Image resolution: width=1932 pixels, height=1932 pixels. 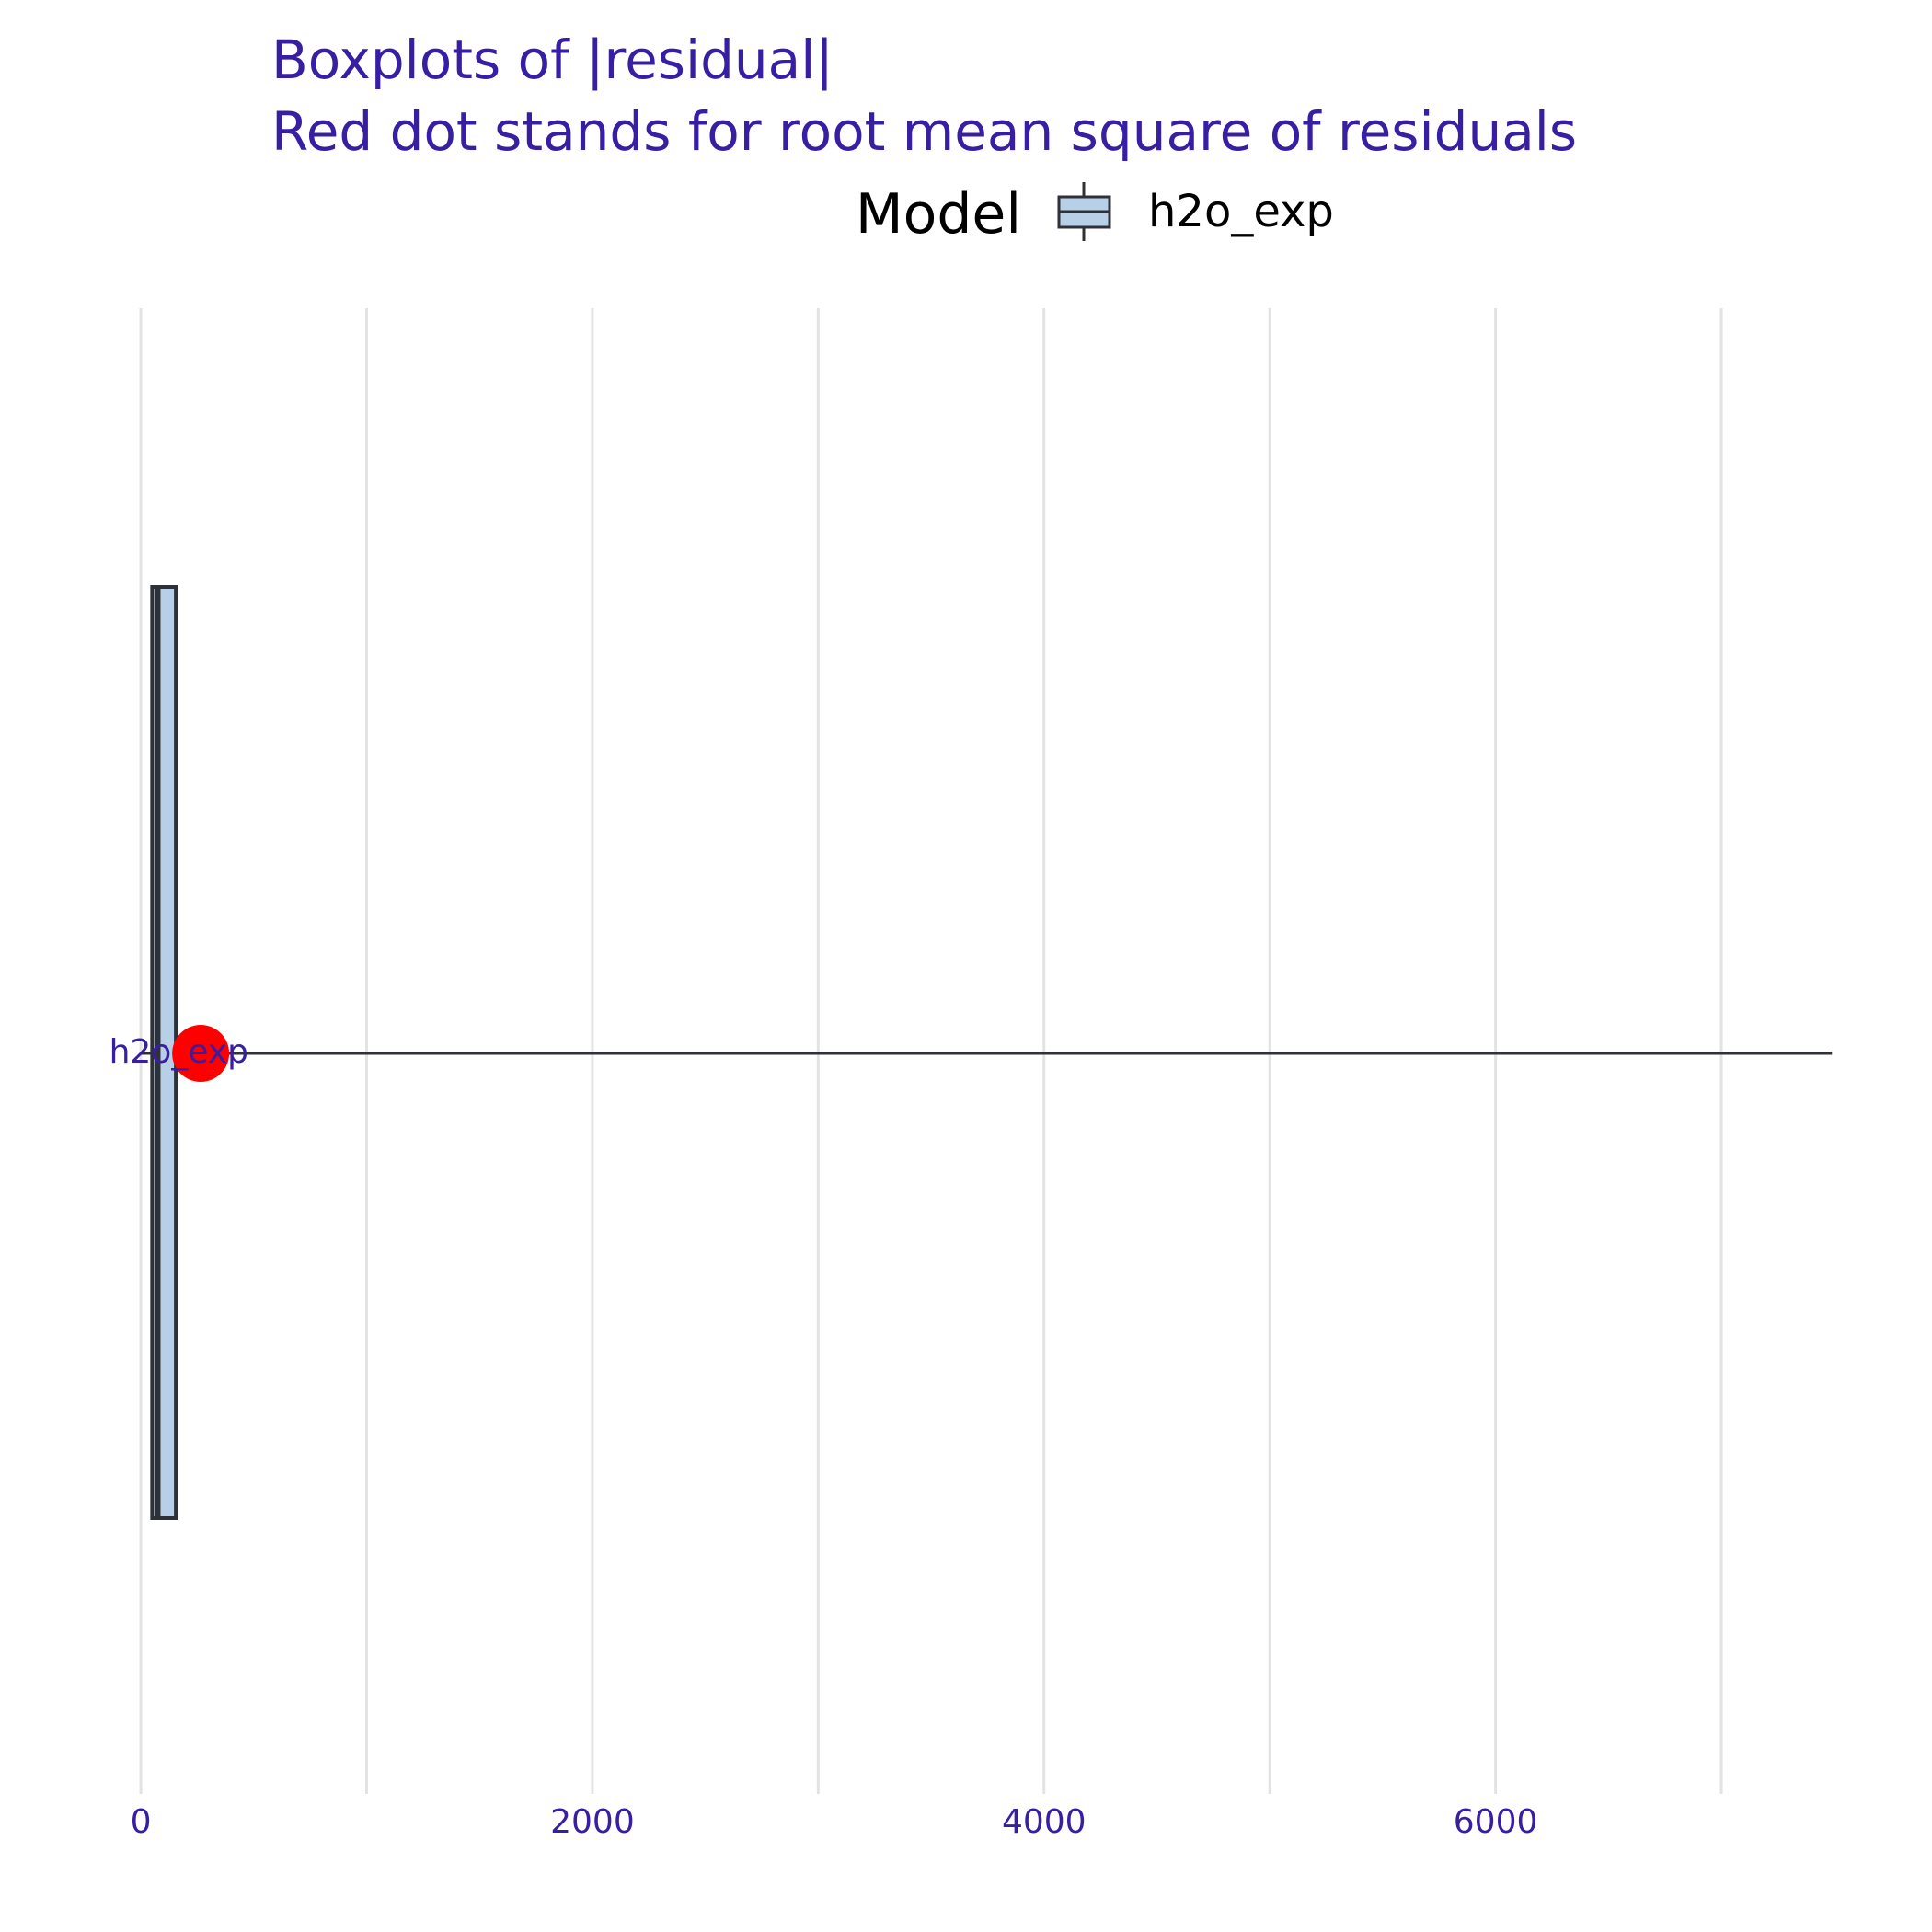 I want to click on chart-title: Boxplots of |residual|, so click(x=552, y=60).